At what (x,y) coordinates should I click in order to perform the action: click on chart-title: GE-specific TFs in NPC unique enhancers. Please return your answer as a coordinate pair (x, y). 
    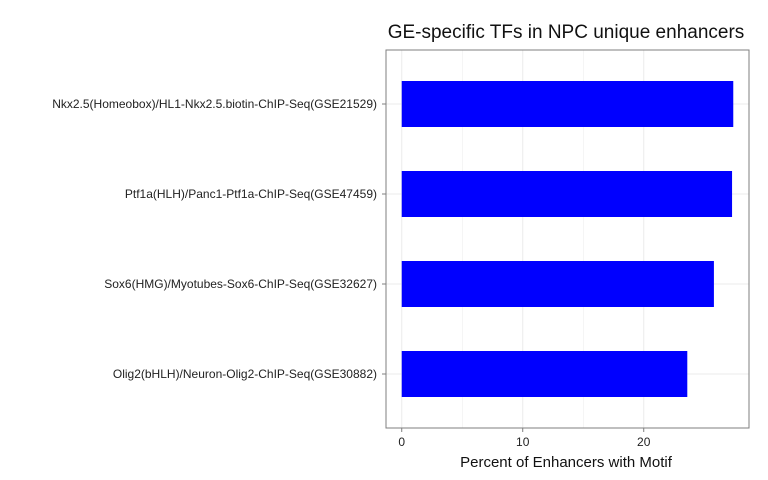
    Looking at the image, I should click on (566, 32).